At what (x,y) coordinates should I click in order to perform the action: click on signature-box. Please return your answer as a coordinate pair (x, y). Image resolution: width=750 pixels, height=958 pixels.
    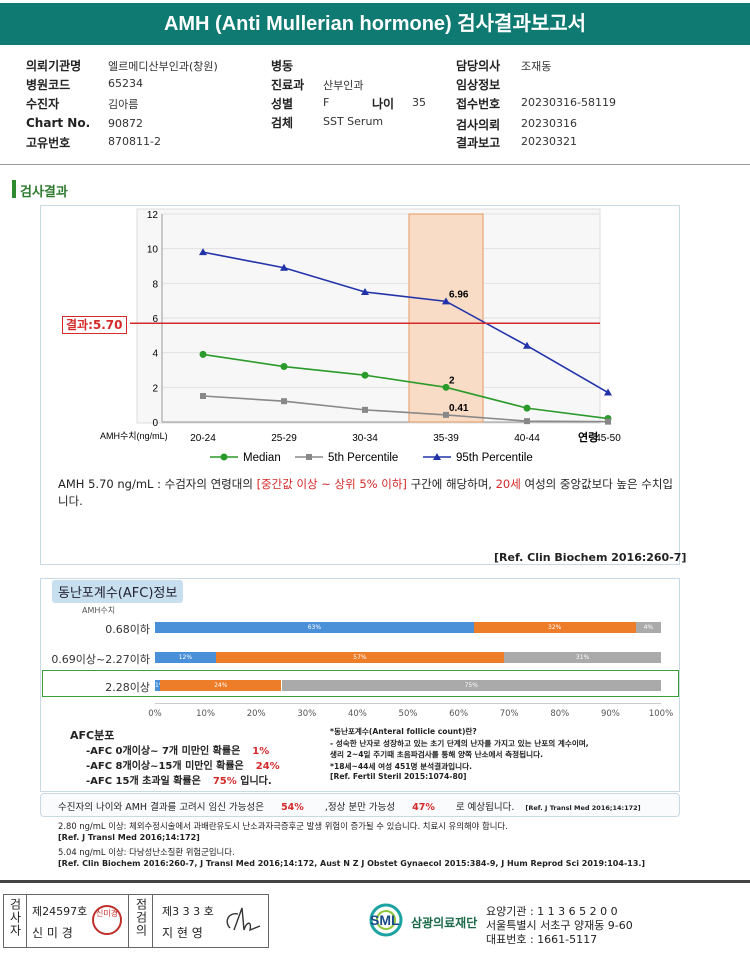
    Looking at the image, I should click on (136, 921).